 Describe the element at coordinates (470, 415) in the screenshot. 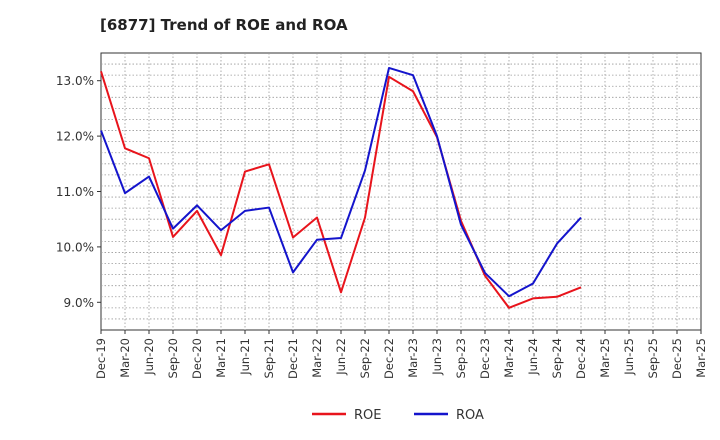

I see `legend-label-roa: ROA` at that location.